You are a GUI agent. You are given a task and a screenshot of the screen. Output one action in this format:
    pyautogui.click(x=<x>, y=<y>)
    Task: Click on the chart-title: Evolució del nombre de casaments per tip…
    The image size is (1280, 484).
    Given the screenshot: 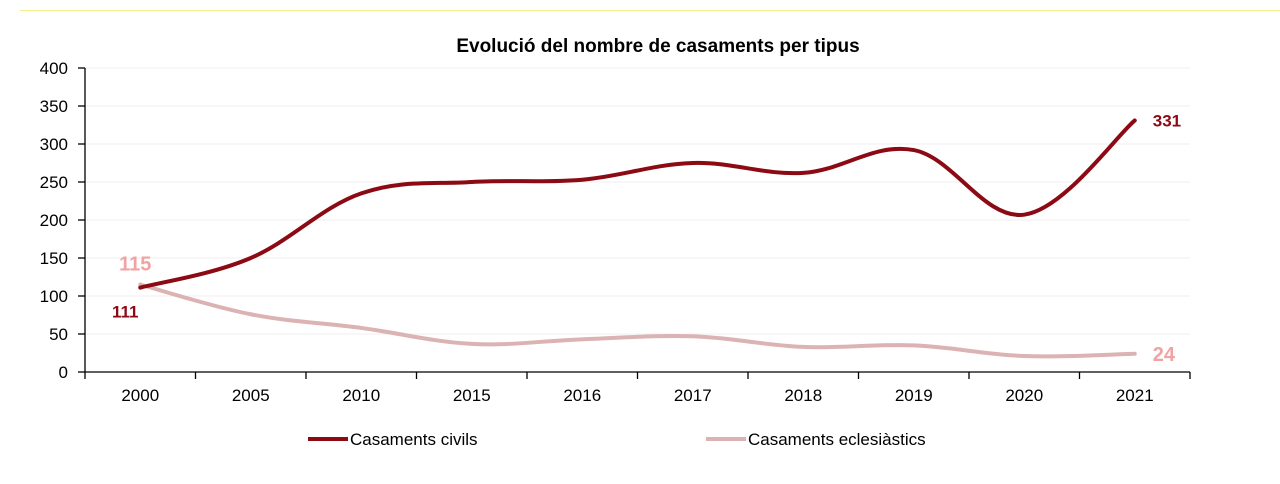 What is the action you would take?
    pyautogui.click(x=657, y=46)
    